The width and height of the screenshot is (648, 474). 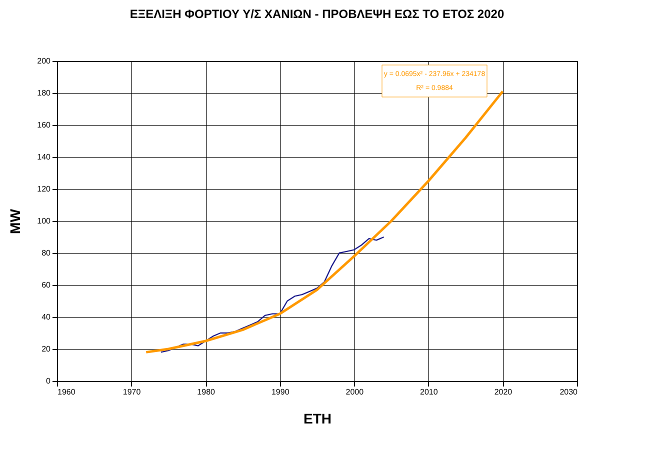 I want to click on x-tick-label: 2010, so click(x=429, y=392).